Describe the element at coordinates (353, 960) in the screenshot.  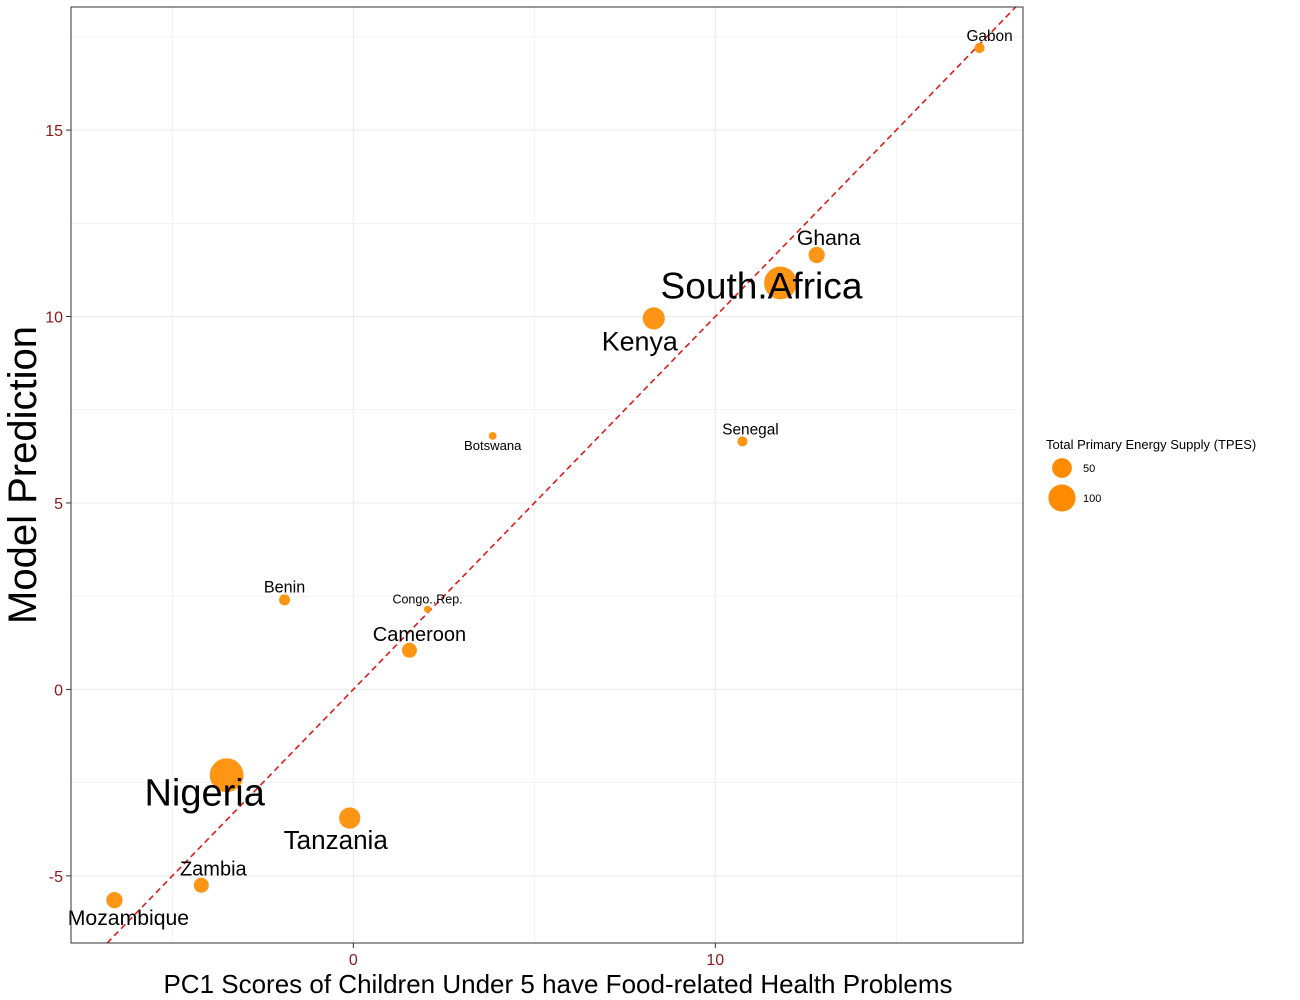
I see `x-tick-label: 0` at that location.